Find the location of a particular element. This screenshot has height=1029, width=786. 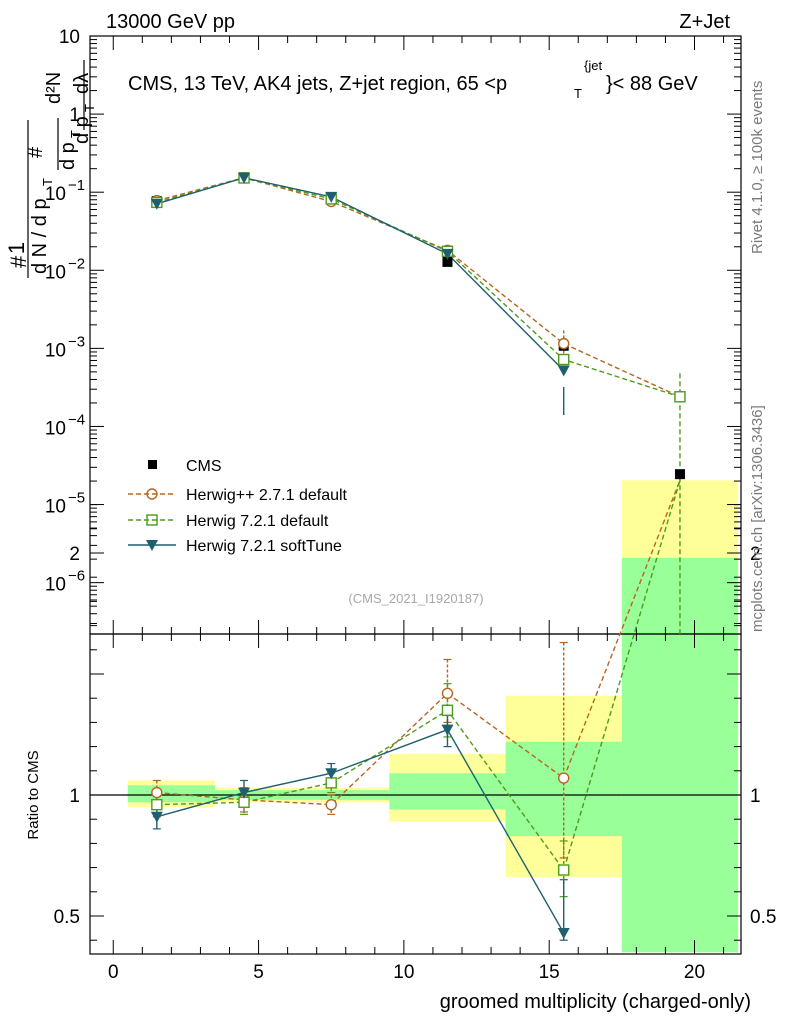

y-label-frac3-bot: d p is located at coordinates (82, 130).